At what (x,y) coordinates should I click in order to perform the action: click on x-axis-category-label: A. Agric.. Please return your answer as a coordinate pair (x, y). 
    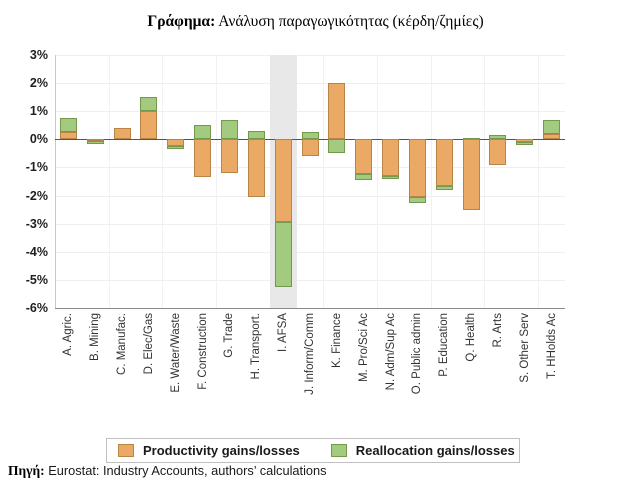
    Looking at the image, I should click on (68, 334).